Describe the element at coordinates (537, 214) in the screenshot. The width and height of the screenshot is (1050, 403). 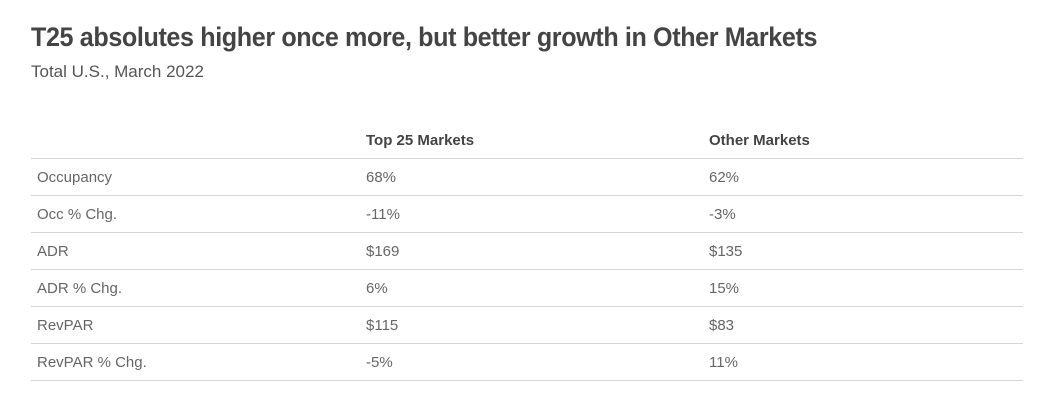
I see `top-25-value: -11%` at that location.